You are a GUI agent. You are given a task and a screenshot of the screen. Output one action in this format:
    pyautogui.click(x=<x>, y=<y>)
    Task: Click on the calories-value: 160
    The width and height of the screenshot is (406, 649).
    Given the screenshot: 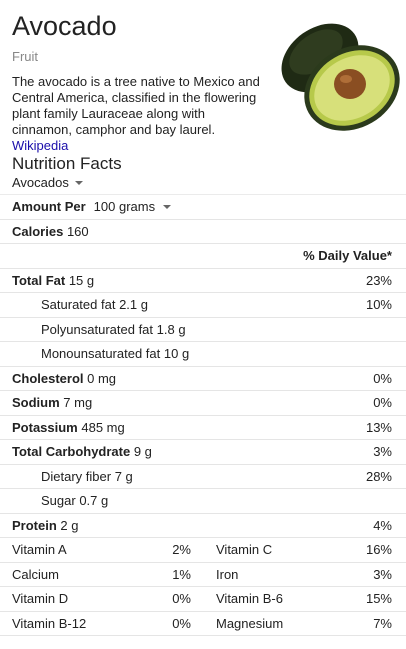 What is the action you would take?
    pyautogui.click(x=77, y=231)
    